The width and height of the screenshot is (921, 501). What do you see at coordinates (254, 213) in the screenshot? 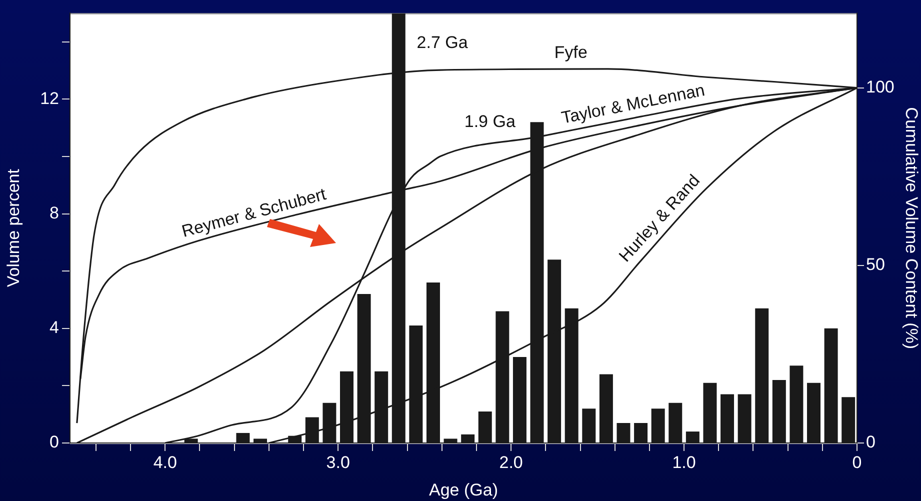
I see `text: Reymer & Schubert` at bounding box center [254, 213].